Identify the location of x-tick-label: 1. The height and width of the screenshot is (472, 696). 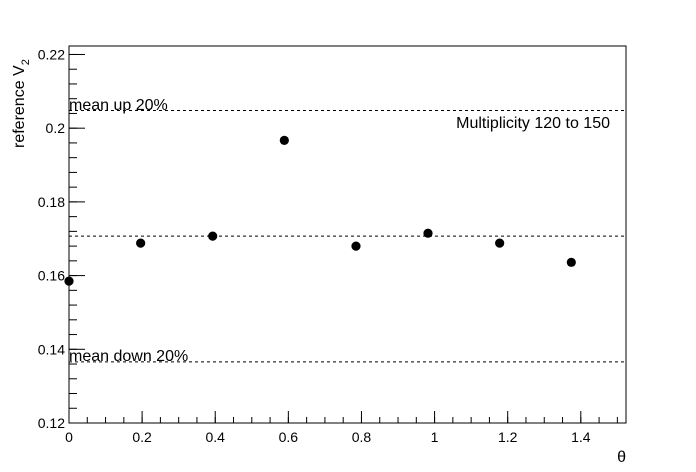
(435, 437).